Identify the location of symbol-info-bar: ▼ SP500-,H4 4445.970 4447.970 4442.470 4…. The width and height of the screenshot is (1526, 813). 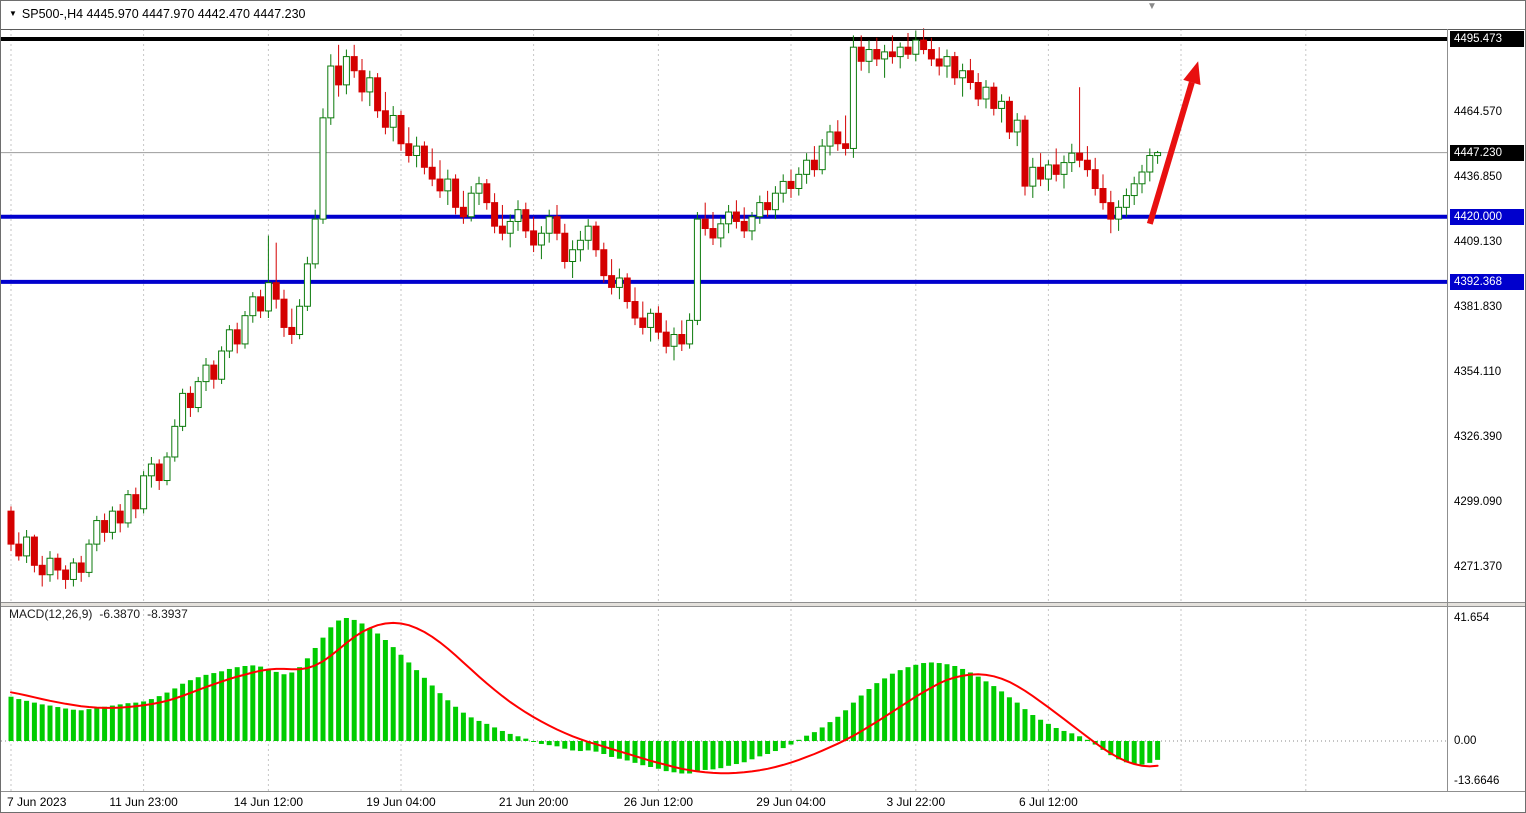
(157, 14).